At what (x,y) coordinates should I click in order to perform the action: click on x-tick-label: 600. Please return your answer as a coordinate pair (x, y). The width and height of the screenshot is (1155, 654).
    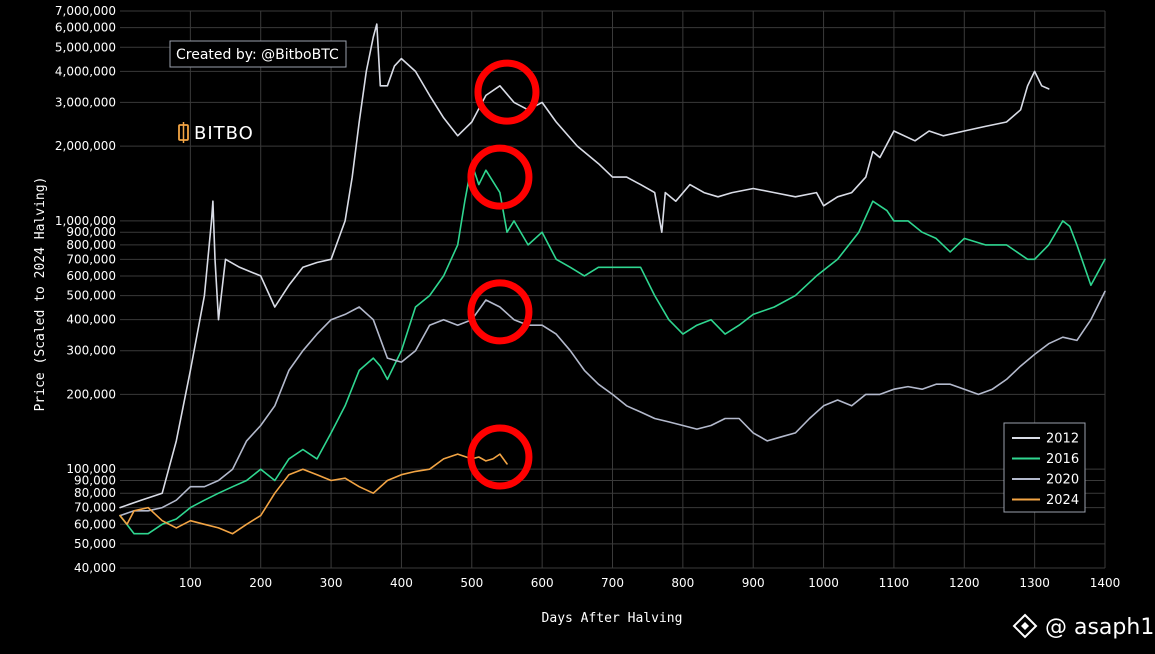
    Looking at the image, I should click on (542, 583).